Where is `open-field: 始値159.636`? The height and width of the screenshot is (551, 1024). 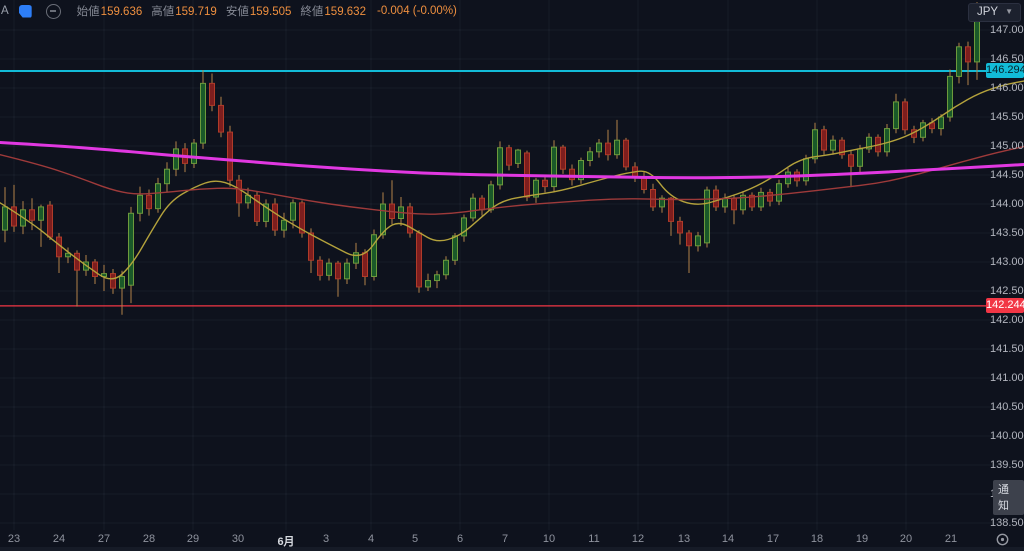
open-field: 始値159.636 is located at coordinates (110, 11).